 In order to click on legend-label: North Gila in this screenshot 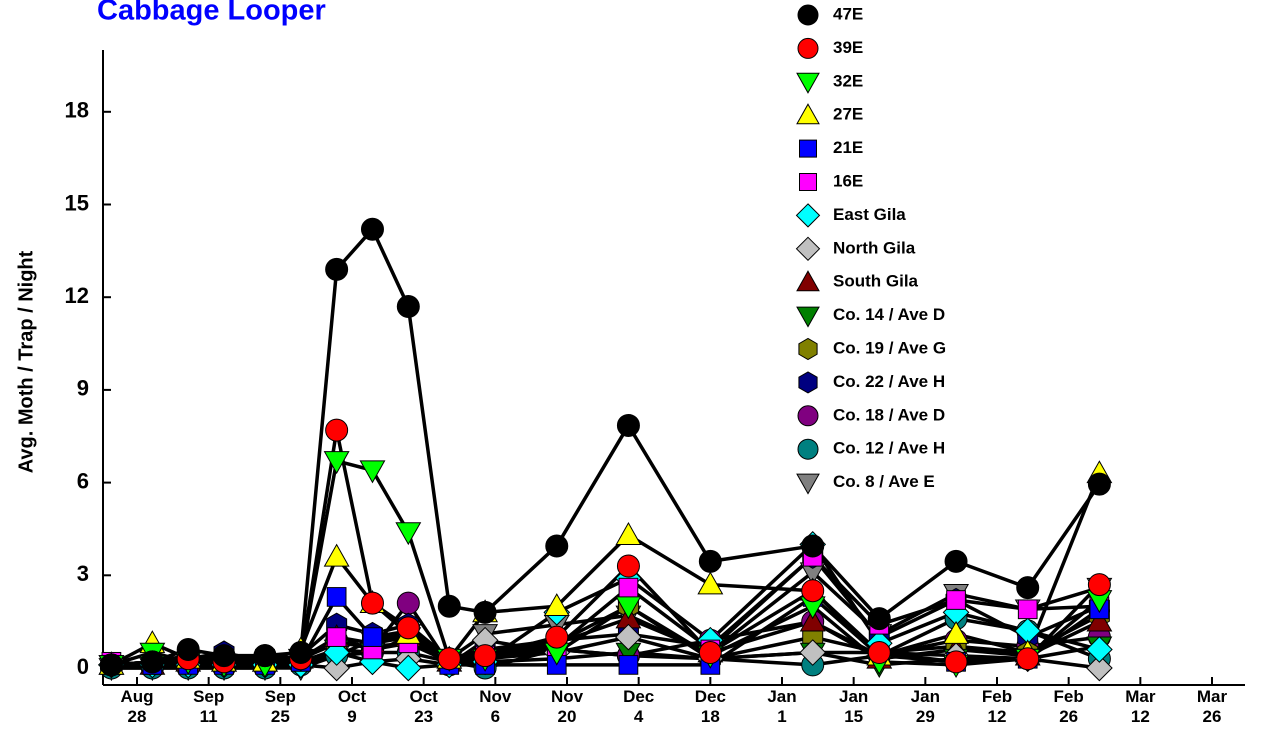, I will do `click(874, 247)`.